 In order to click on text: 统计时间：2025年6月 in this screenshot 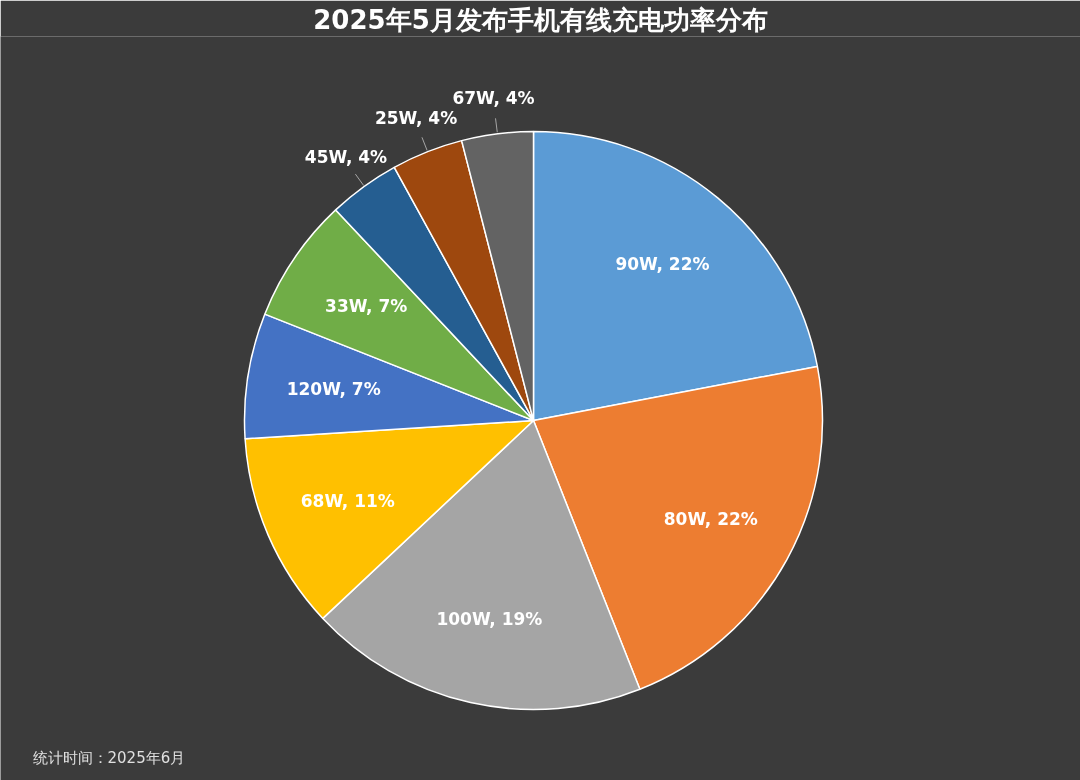, I will do `click(109, 757)`.